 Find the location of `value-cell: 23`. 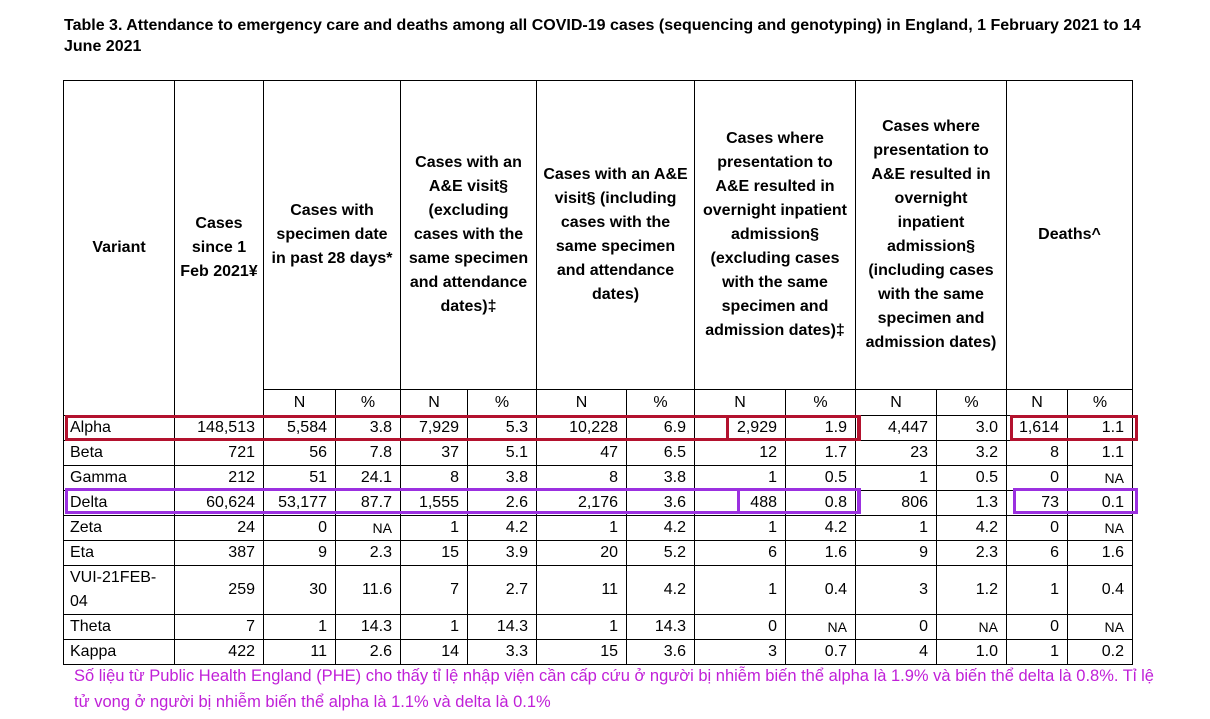

value-cell: 23 is located at coordinates (896, 453).